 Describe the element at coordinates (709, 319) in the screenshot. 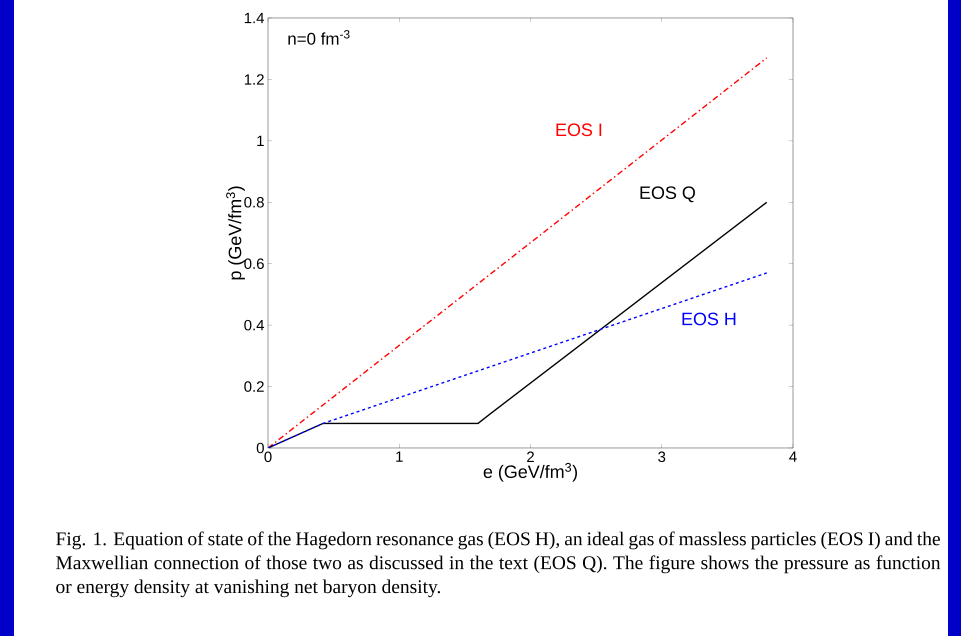

I see `series-label: EOS H` at that location.